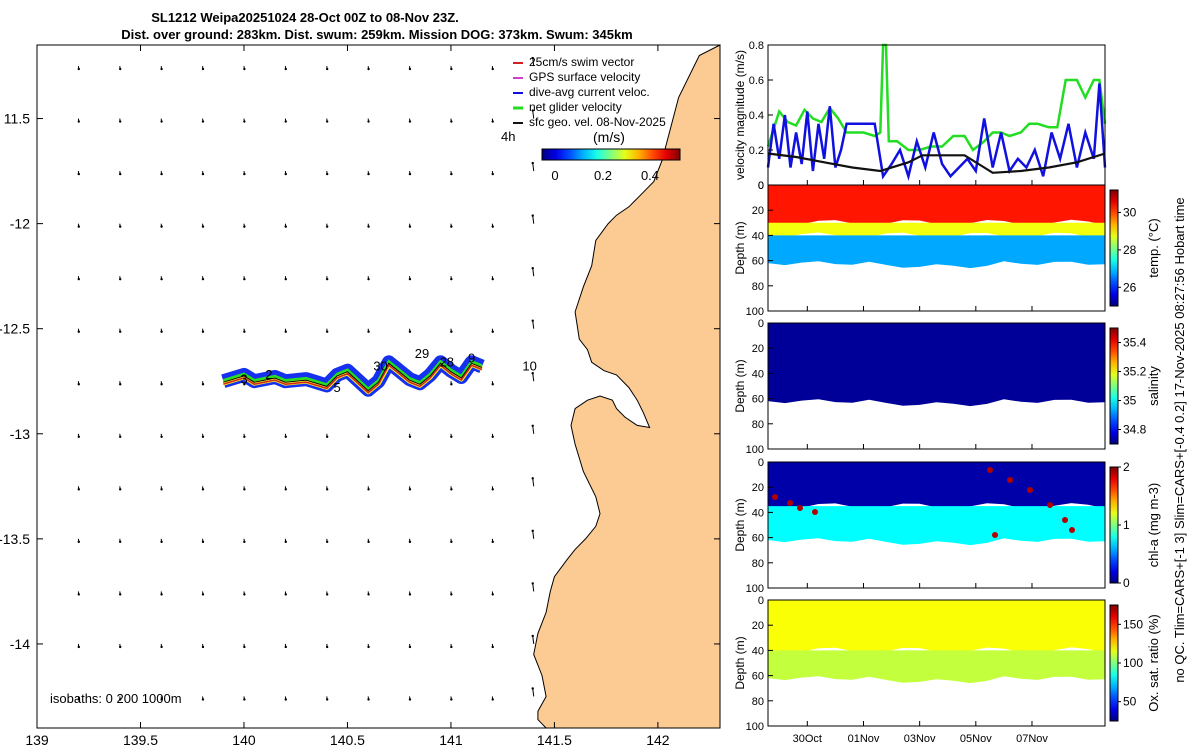 The height and width of the screenshot is (750, 1200). I want to click on velocity-line-geo, so click(936, 163).